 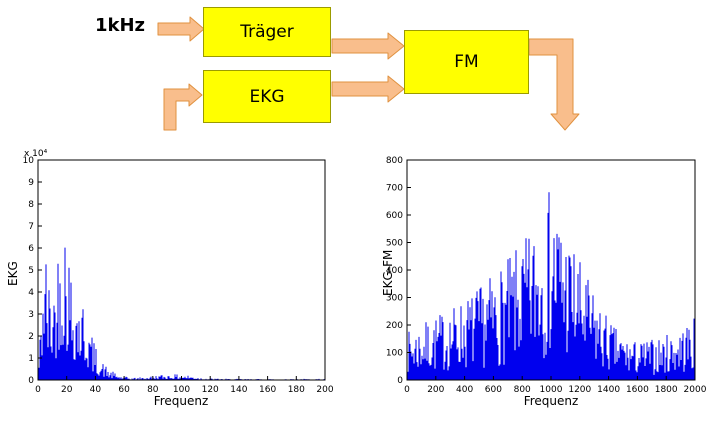 What do you see at coordinates (579, 390) in the screenshot?
I see `x-tick-label: 1200` at bounding box center [579, 390].